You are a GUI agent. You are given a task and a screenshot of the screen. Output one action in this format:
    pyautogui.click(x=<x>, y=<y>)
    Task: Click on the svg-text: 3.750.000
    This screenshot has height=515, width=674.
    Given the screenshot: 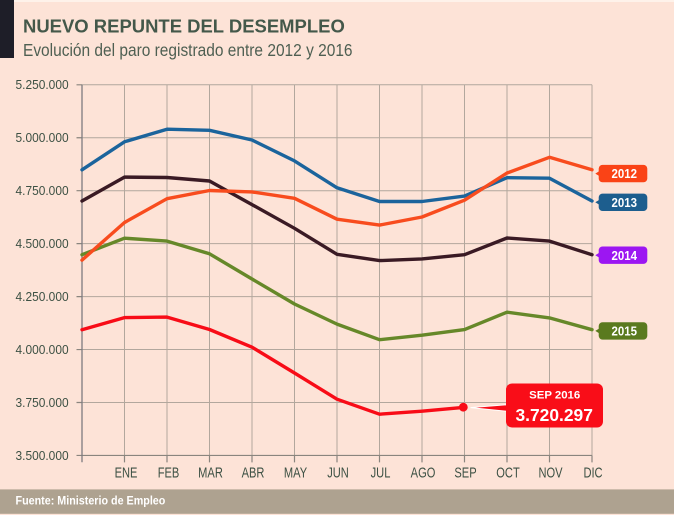 What is the action you would take?
    pyautogui.click(x=42, y=403)
    